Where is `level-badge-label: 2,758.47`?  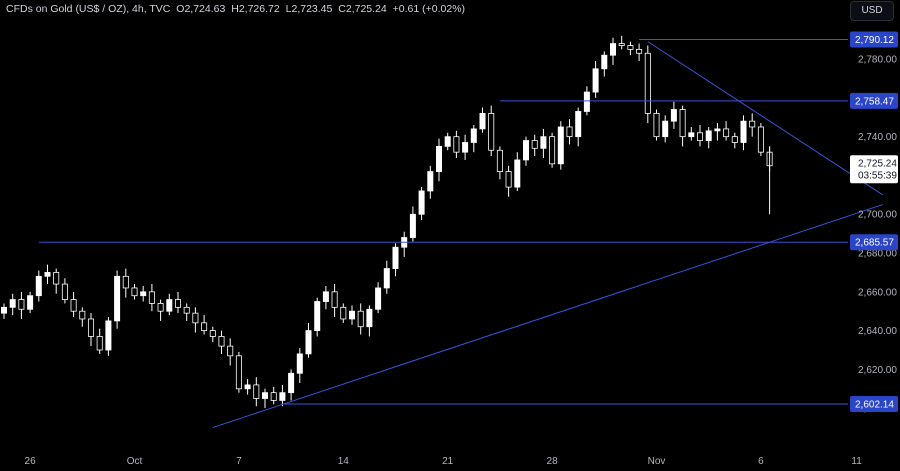
level-badge-label: 2,758.47 is located at coordinates (874, 101).